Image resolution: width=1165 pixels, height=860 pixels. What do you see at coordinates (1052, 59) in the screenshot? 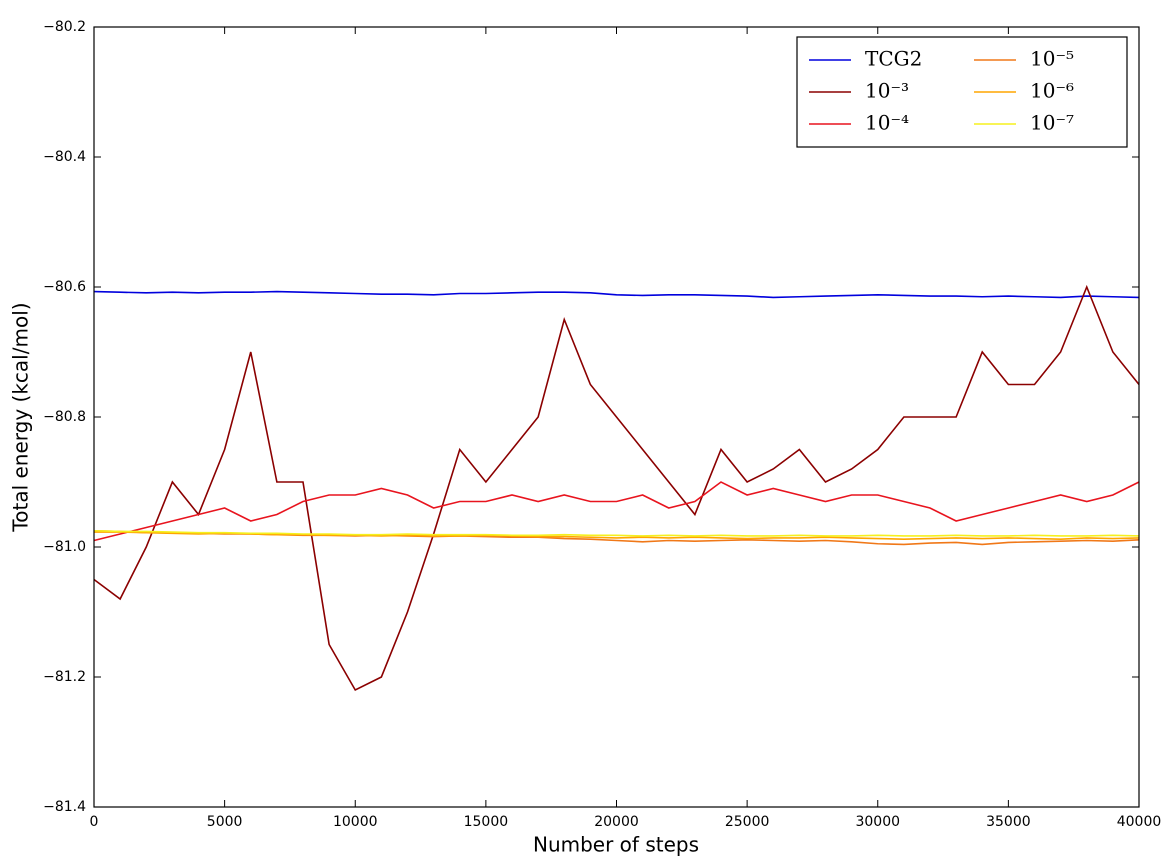
I see `legend-label: 10⁻⁵` at bounding box center [1052, 59].